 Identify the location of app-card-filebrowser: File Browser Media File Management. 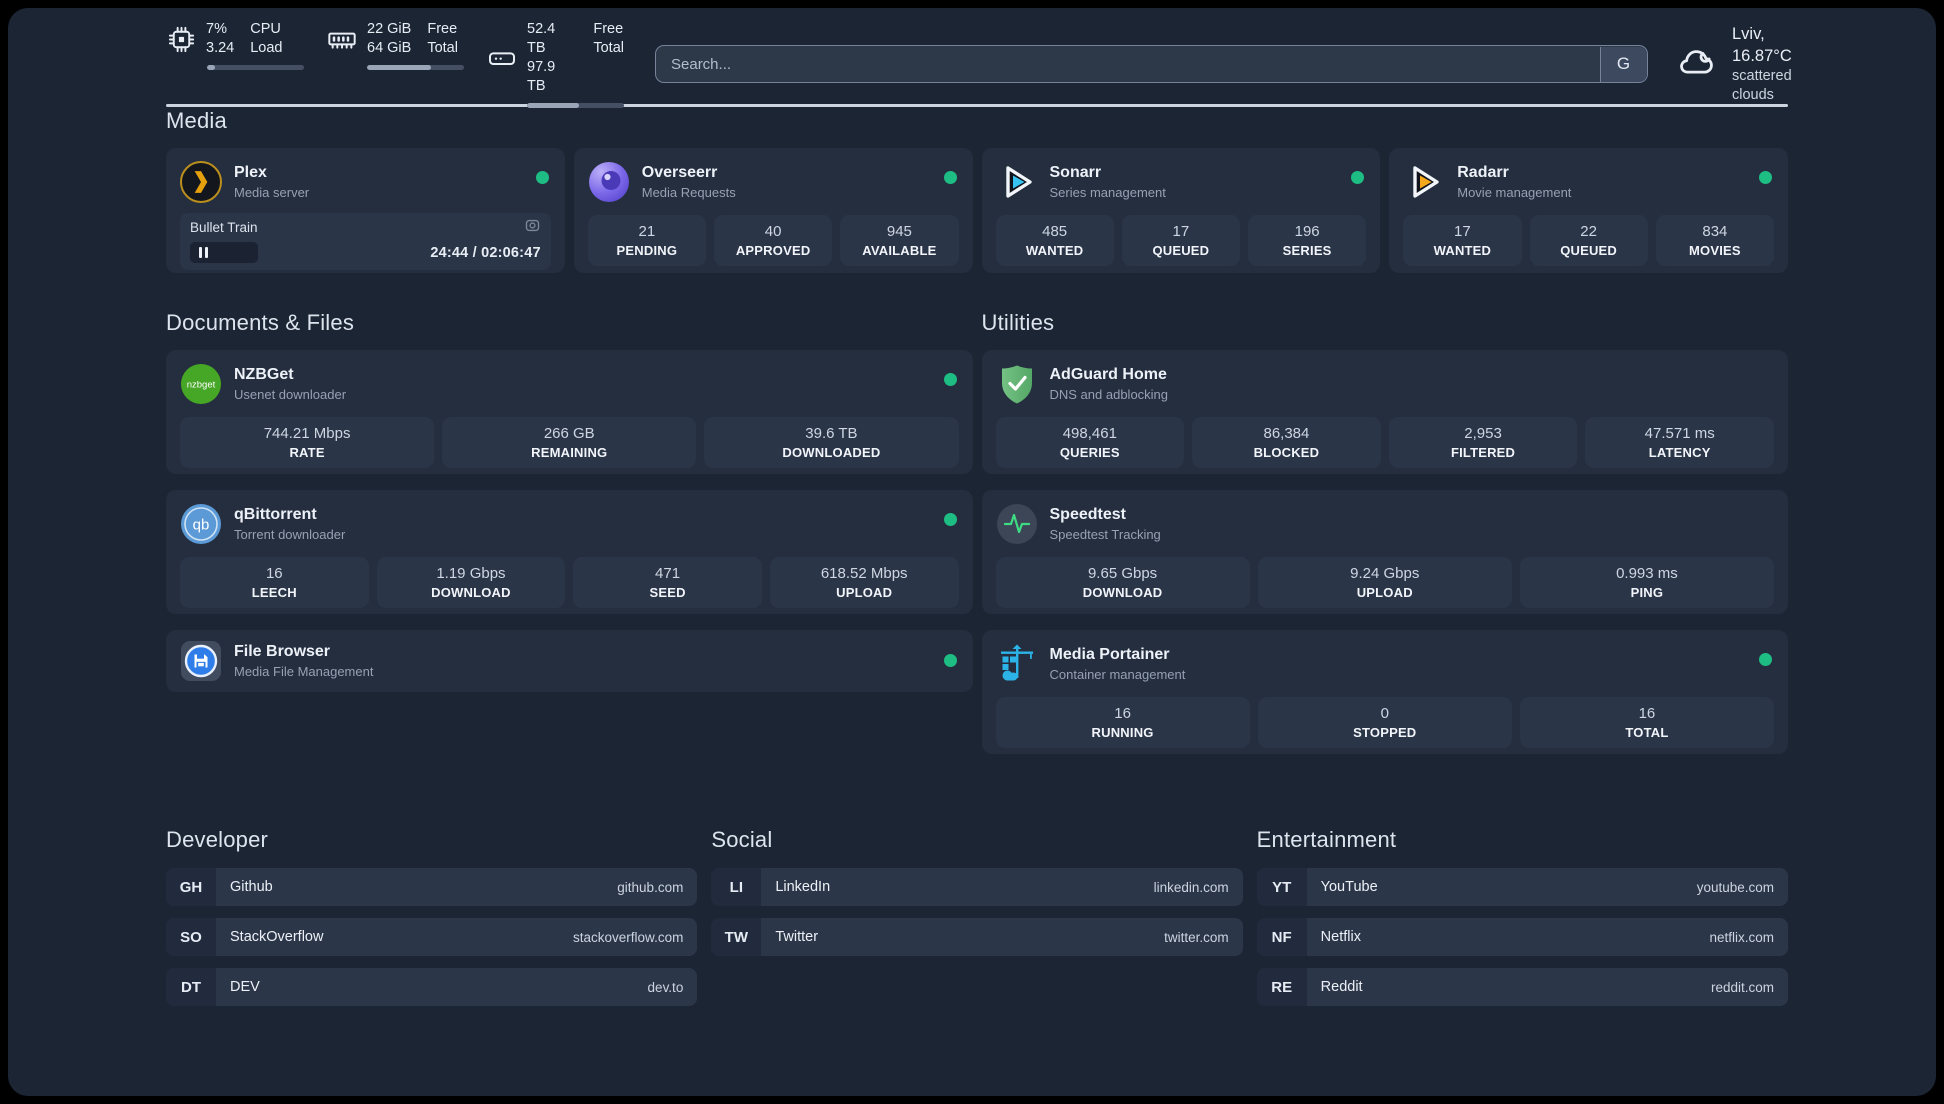
(569, 661).